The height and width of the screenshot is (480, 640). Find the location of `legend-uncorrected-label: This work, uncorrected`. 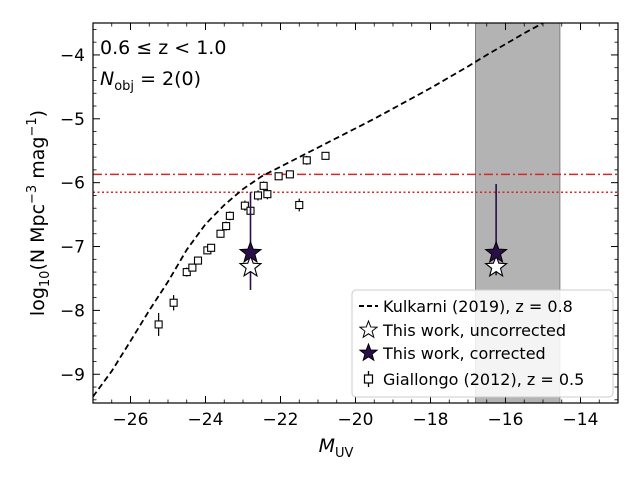

legend-uncorrected-label: This work, uncorrected is located at coordinates (474, 330).